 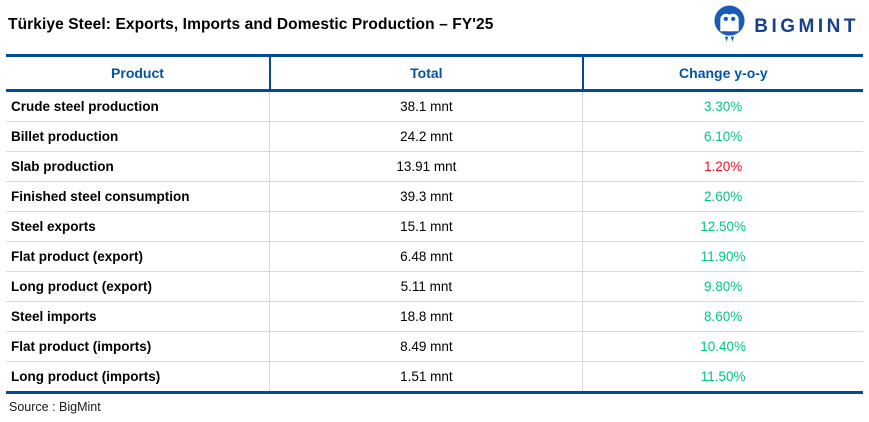 I want to click on total-cell: 38.1 mnt, so click(x=426, y=106).